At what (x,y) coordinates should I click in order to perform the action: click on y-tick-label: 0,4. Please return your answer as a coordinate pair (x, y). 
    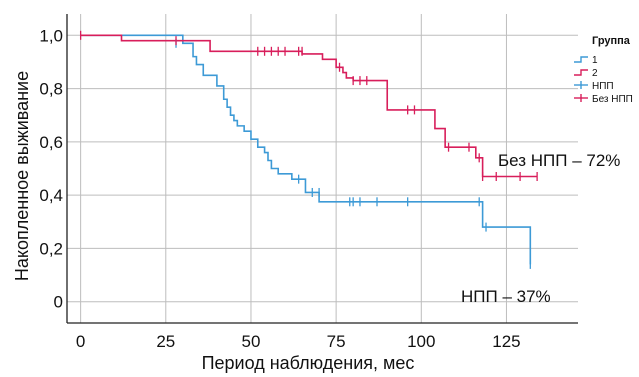
    Looking at the image, I should click on (51, 195).